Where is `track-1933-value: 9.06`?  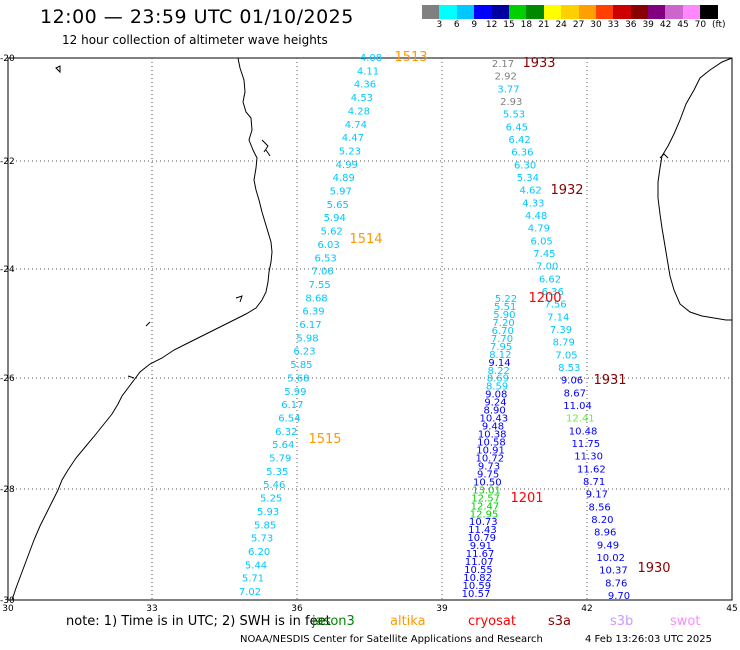 track-1933-value: 9.06 is located at coordinates (572, 381).